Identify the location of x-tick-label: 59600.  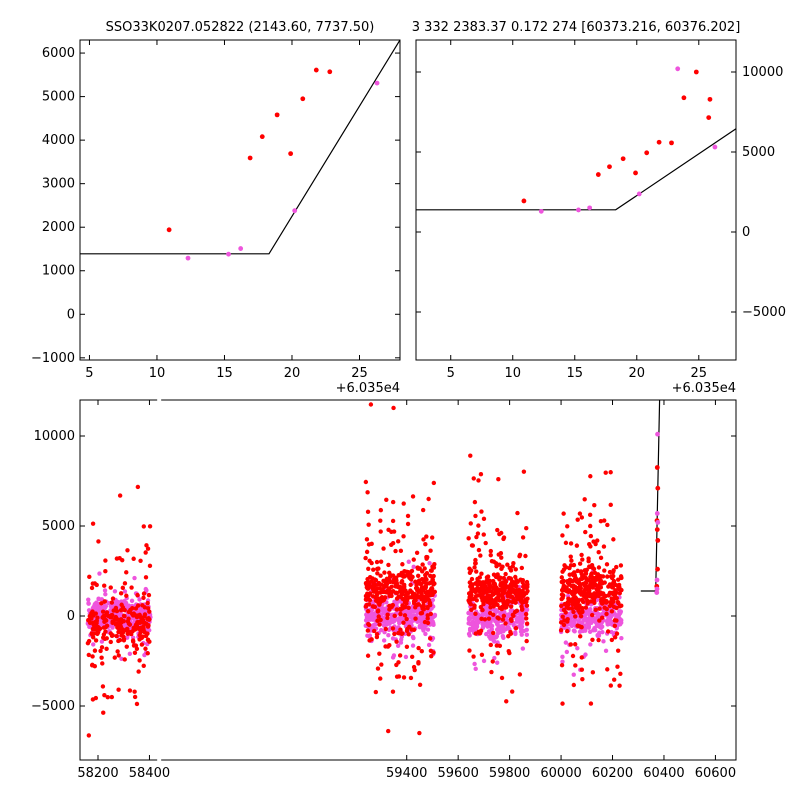
(457, 773).